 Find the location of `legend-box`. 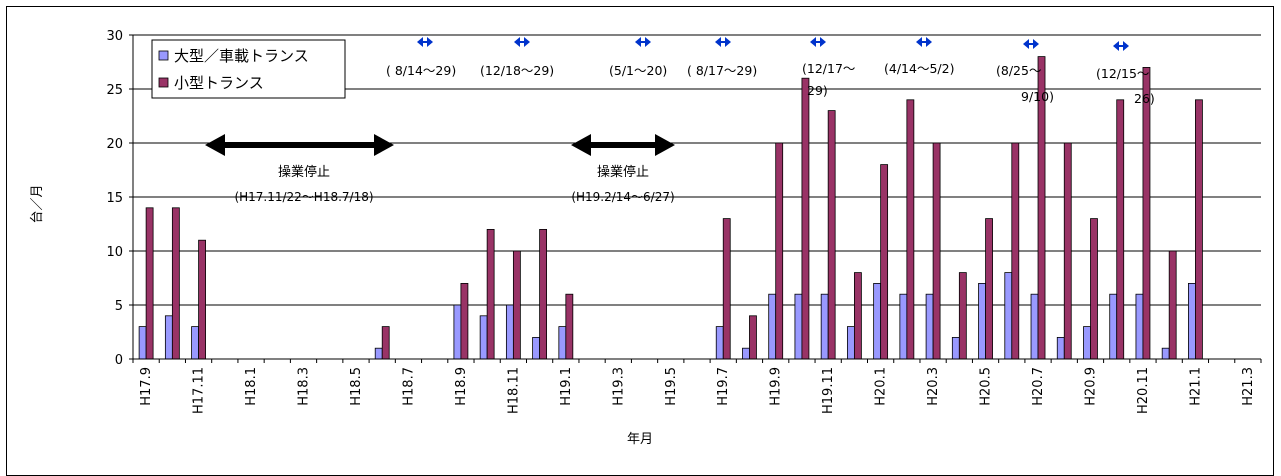

legend-box is located at coordinates (248, 69).